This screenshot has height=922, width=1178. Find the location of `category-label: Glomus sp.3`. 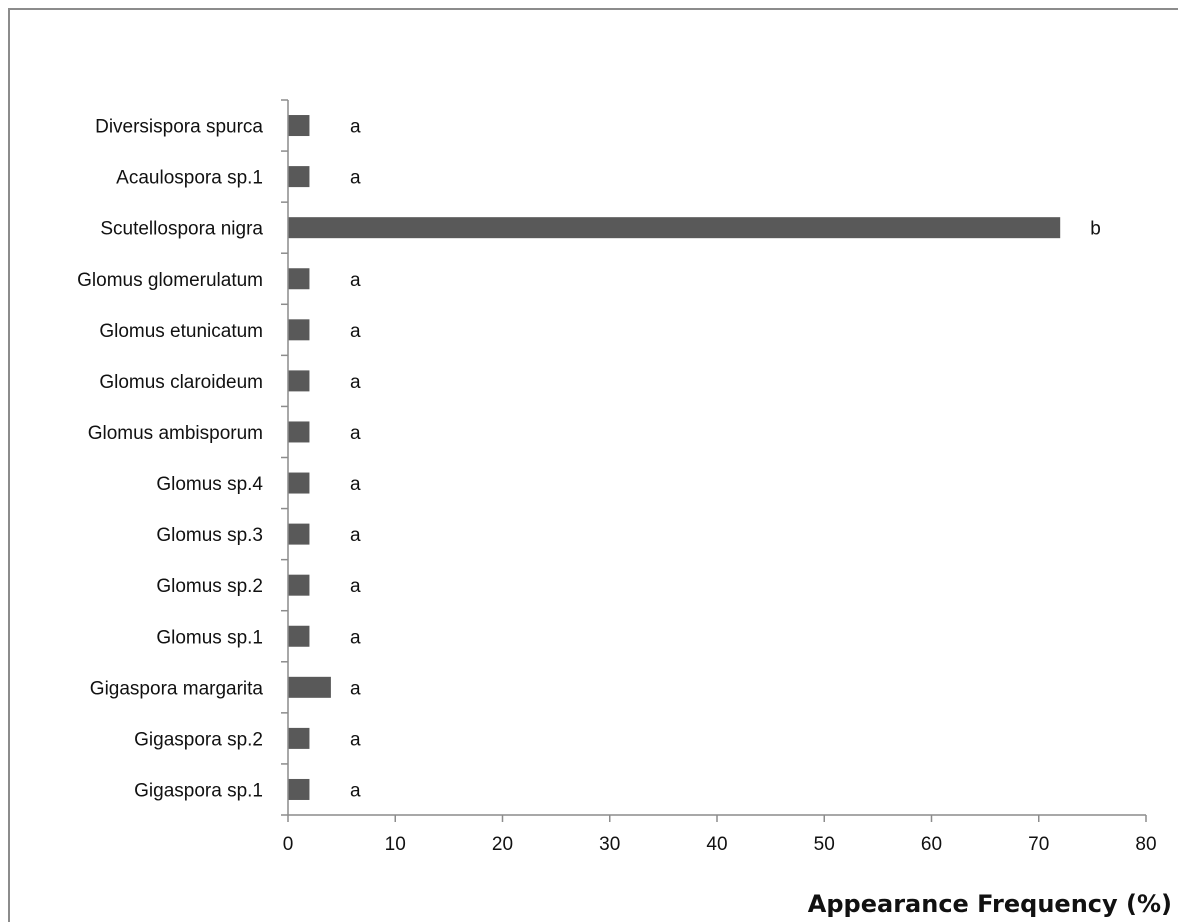

category-label: Glomus sp.3 is located at coordinates (209, 535).